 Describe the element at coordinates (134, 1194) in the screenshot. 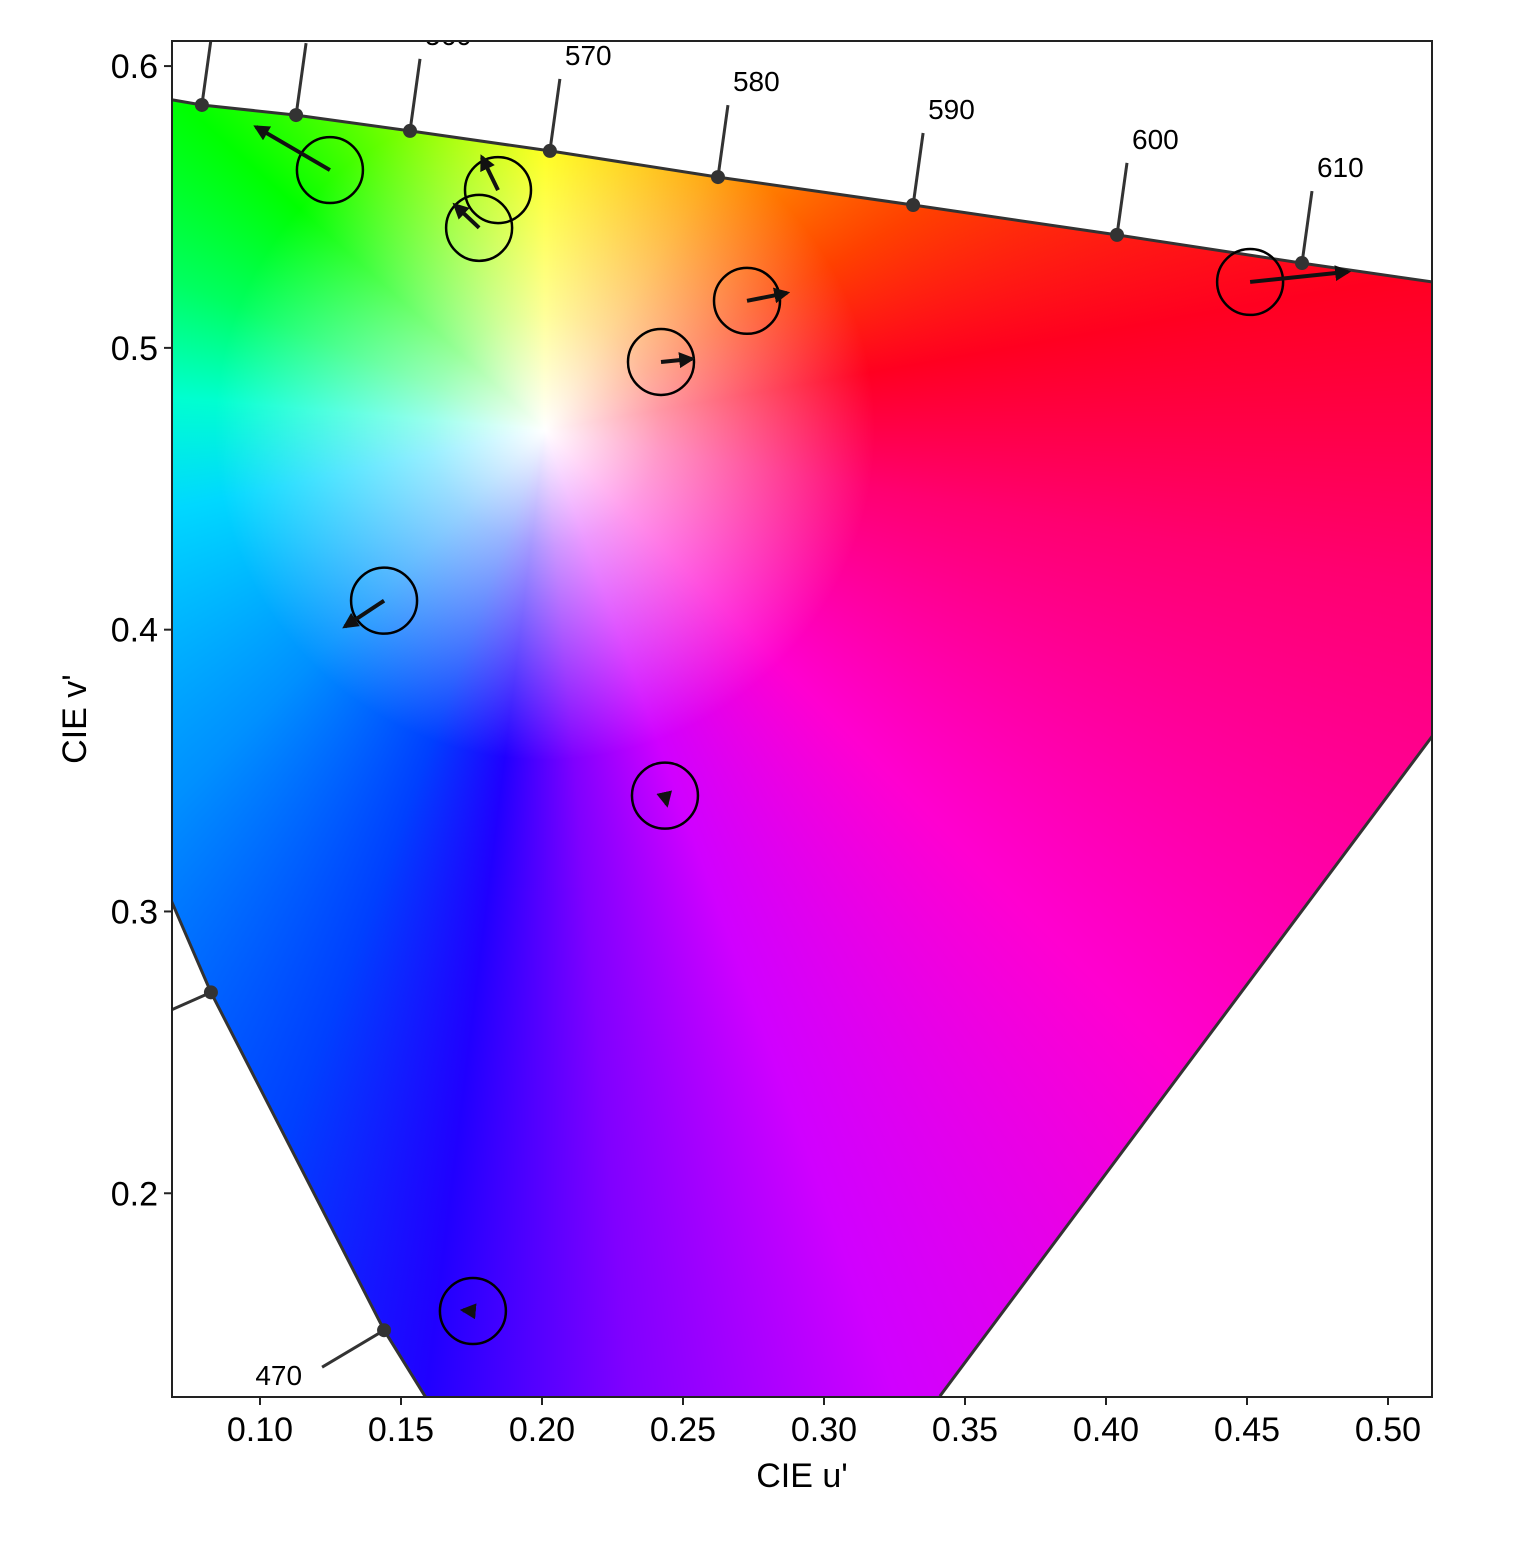

I see `y-tick-label: 0.2` at that location.